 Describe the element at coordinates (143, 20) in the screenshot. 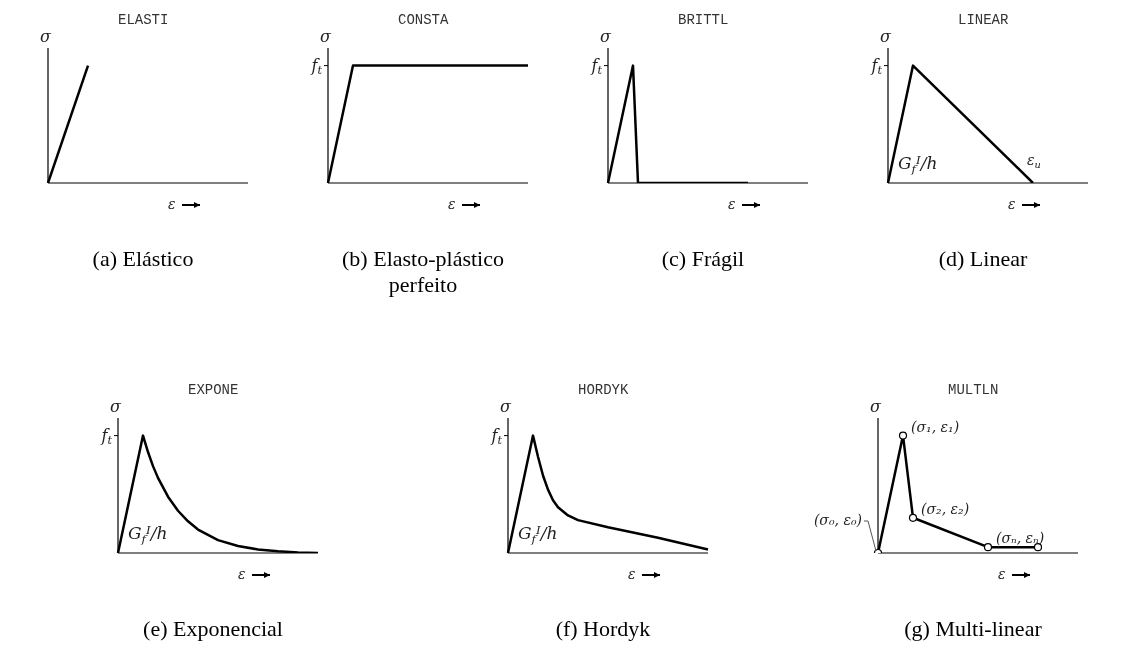

I see `chart-title: ELASTI` at that location.